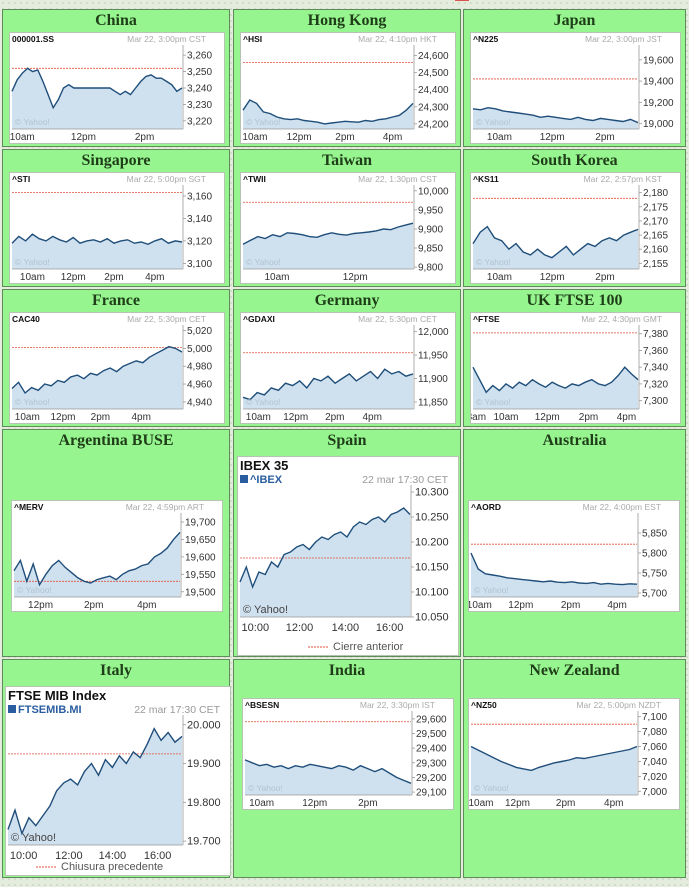 The width and height of the screenshot is (689, 887). What do you see at coordinates (655, 193) in the screenshot?
I see `y-tick-label: 2,180` at bounding box center [655, 193].